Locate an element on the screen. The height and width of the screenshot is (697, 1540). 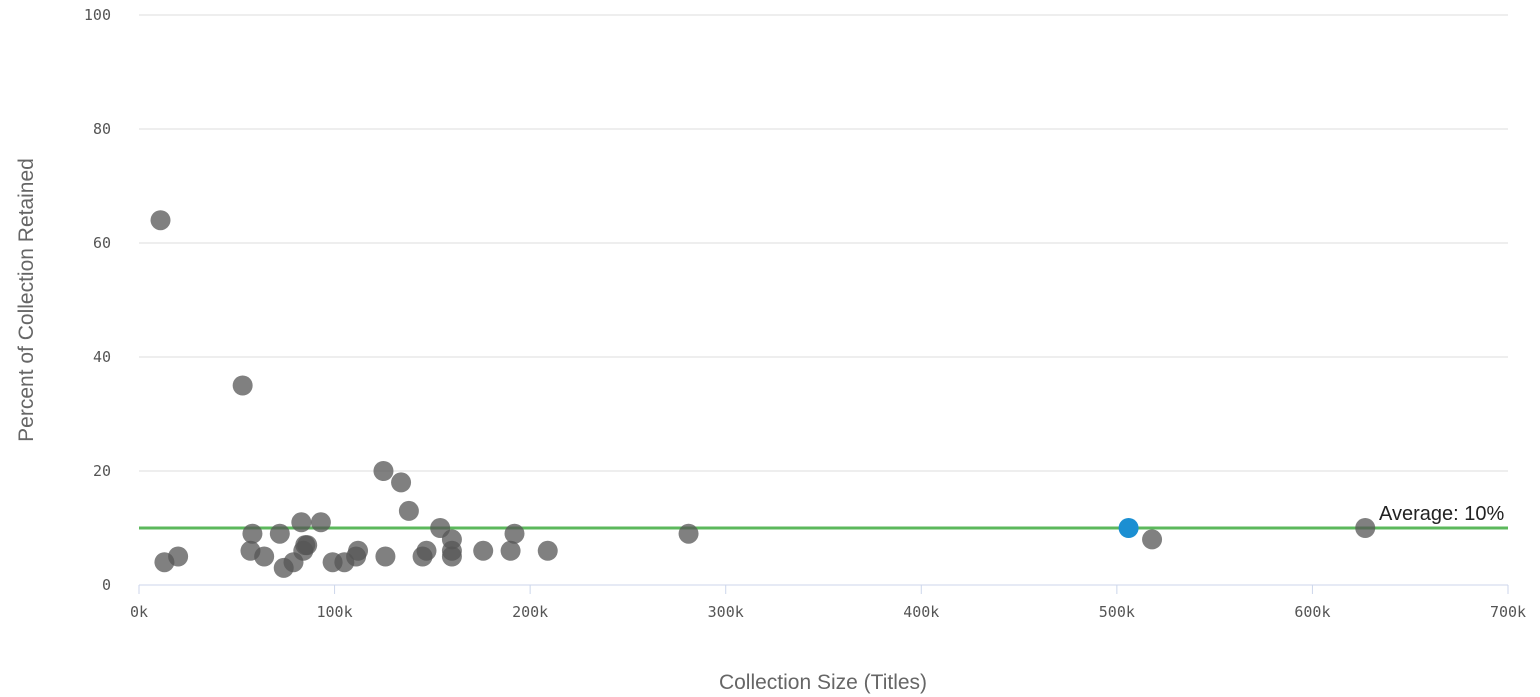
x-tick-label: 0k is located at coordinates (139, 612).